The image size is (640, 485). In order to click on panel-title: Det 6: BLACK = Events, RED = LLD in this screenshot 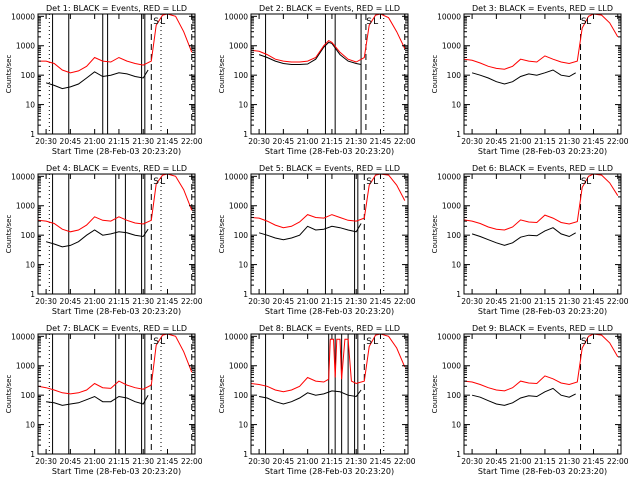, I will do `click(542, 168)`.